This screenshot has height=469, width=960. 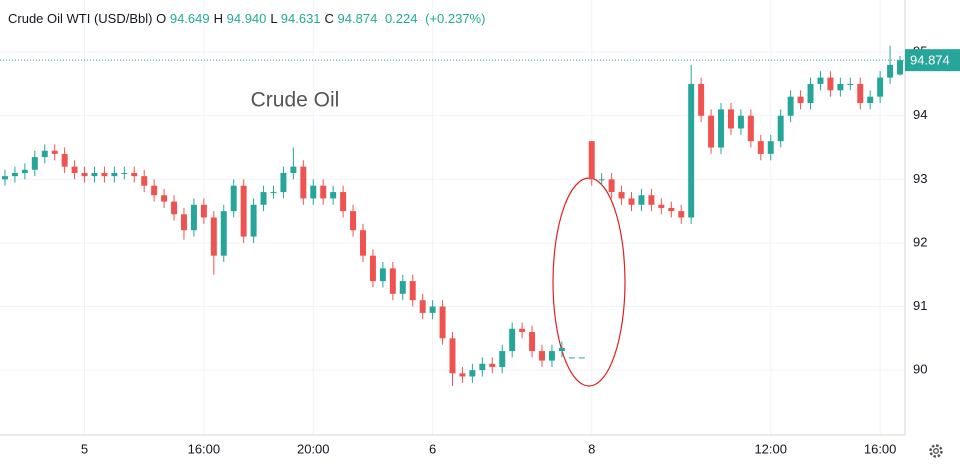 What do you see at coordinates (936, 451) in the screenshot?
I see `settings-icon` at bounding box center [936, 451].